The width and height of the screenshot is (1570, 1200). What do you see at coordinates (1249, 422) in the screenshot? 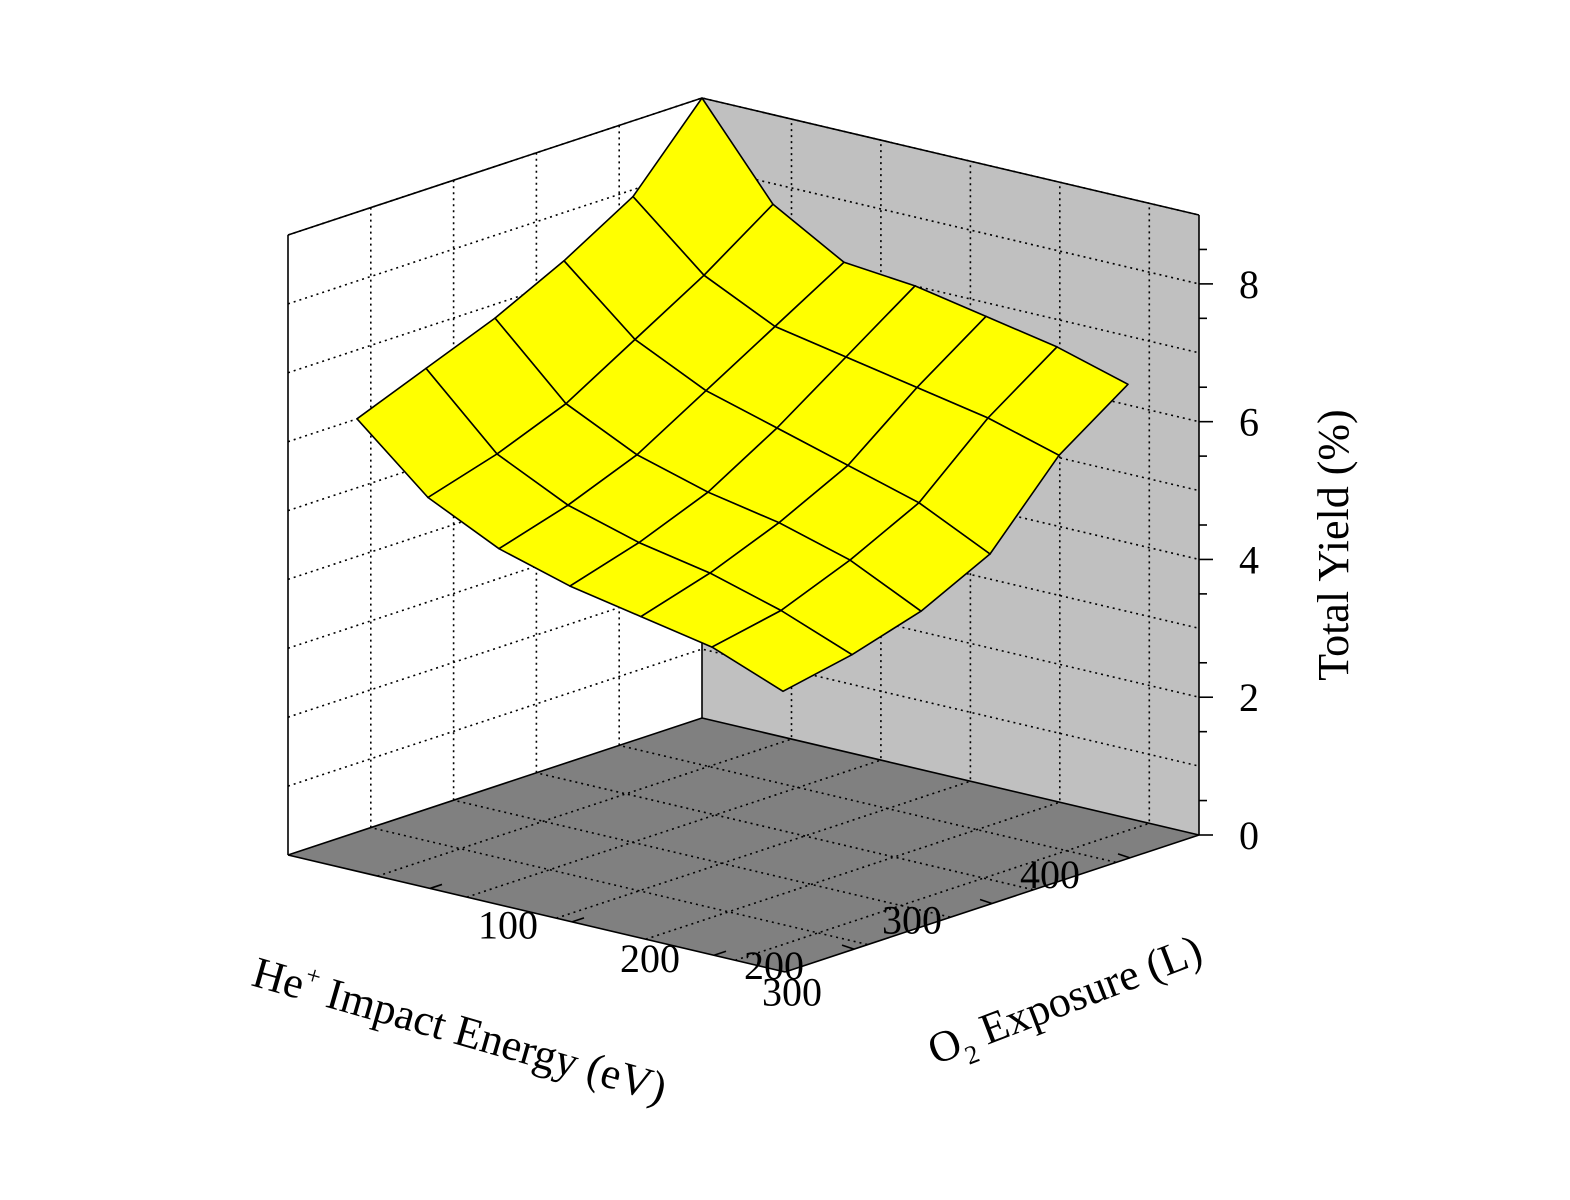
I see `z-tick-label: 6` at bounding box center [1249, 422].